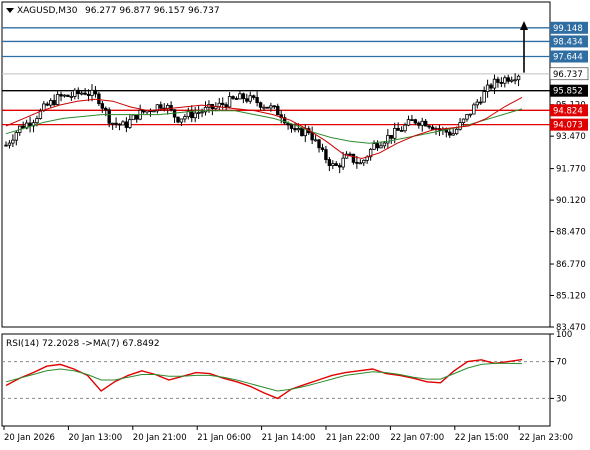  I want to click on y-tick-label: 86.770, so click(571, 265).